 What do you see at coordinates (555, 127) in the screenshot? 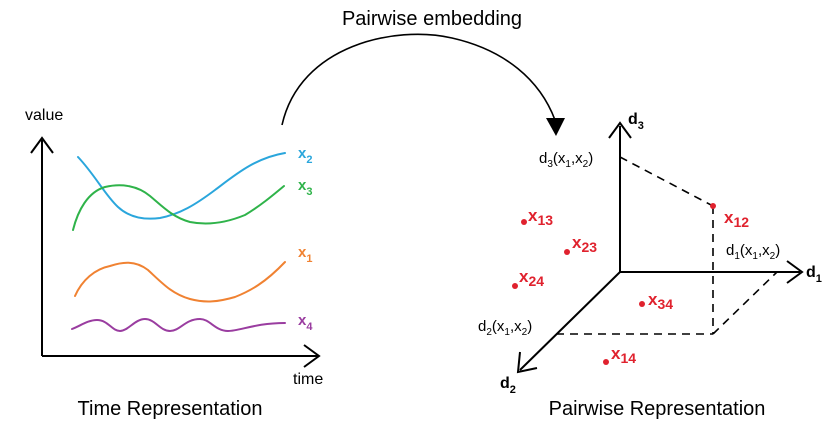
I see `embedding-arrowhead` at bounding box center [555, 127].